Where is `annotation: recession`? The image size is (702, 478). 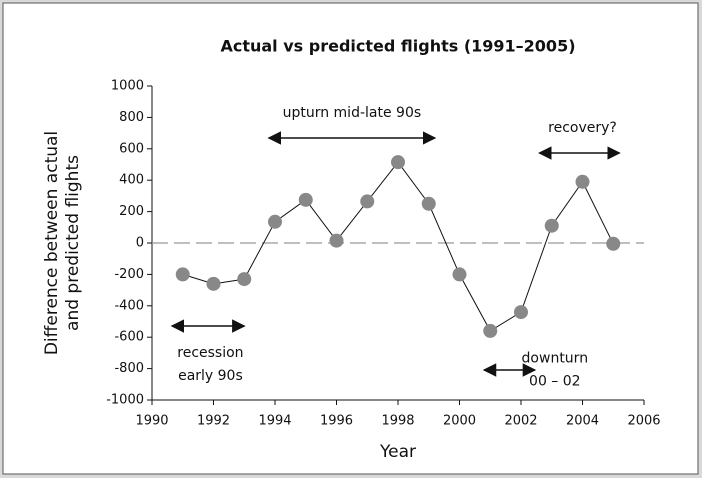 annotation: recession is located at coordinates (210, 353).